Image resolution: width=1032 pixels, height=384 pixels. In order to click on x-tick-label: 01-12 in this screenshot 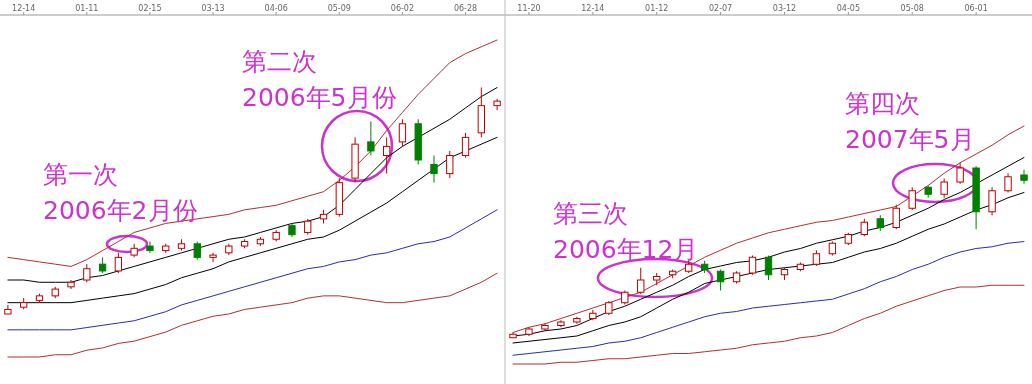, I will do `click(657, 8)`.